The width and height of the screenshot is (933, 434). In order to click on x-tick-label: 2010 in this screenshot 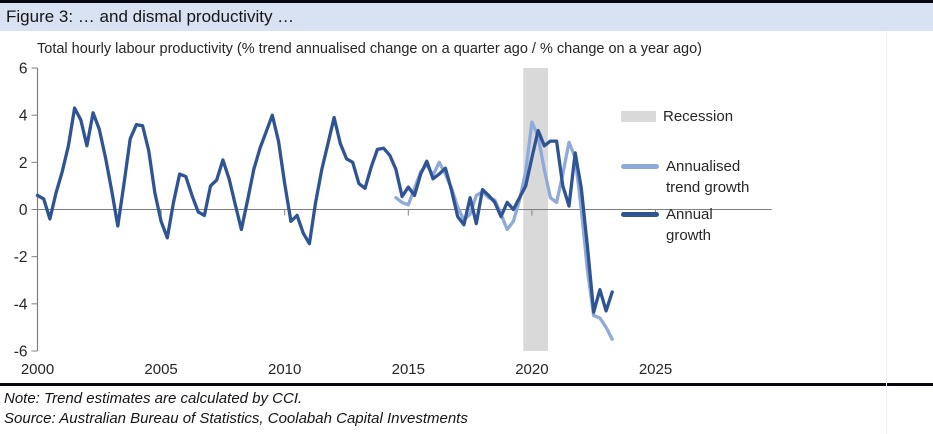, I will do `click(284, 369)`.